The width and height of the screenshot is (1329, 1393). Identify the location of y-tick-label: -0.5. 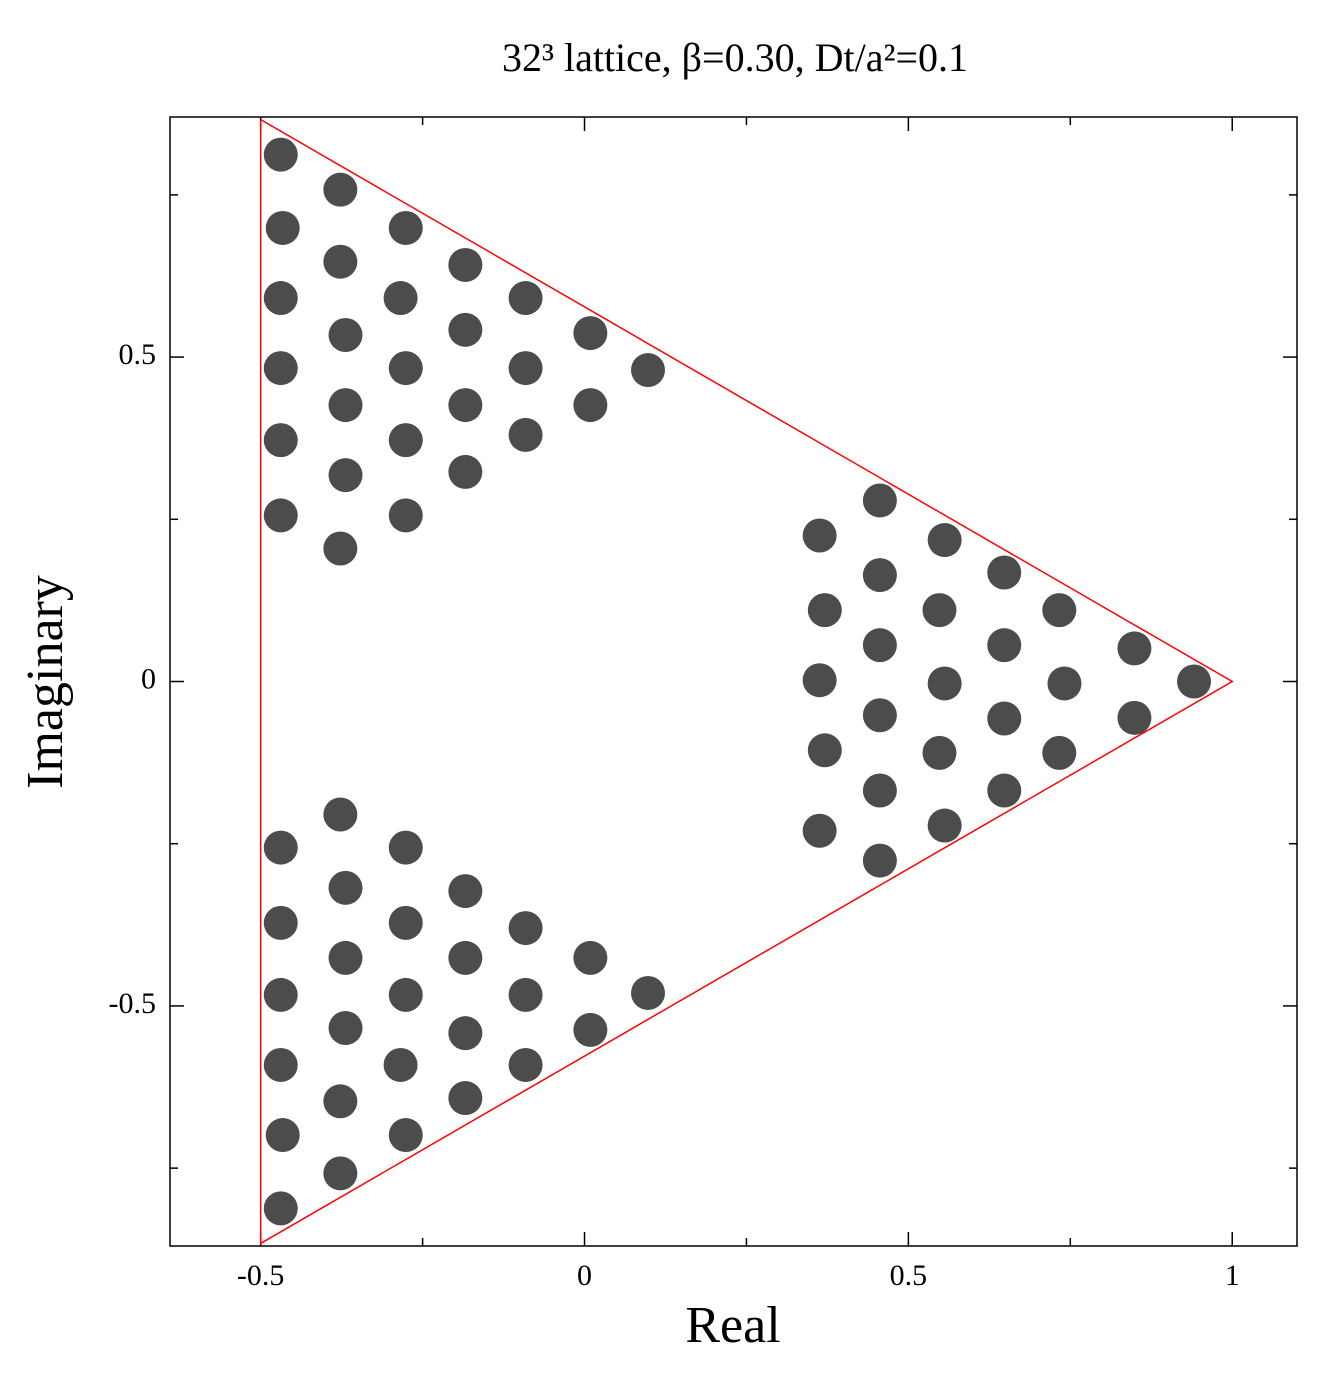
(133, 1003).